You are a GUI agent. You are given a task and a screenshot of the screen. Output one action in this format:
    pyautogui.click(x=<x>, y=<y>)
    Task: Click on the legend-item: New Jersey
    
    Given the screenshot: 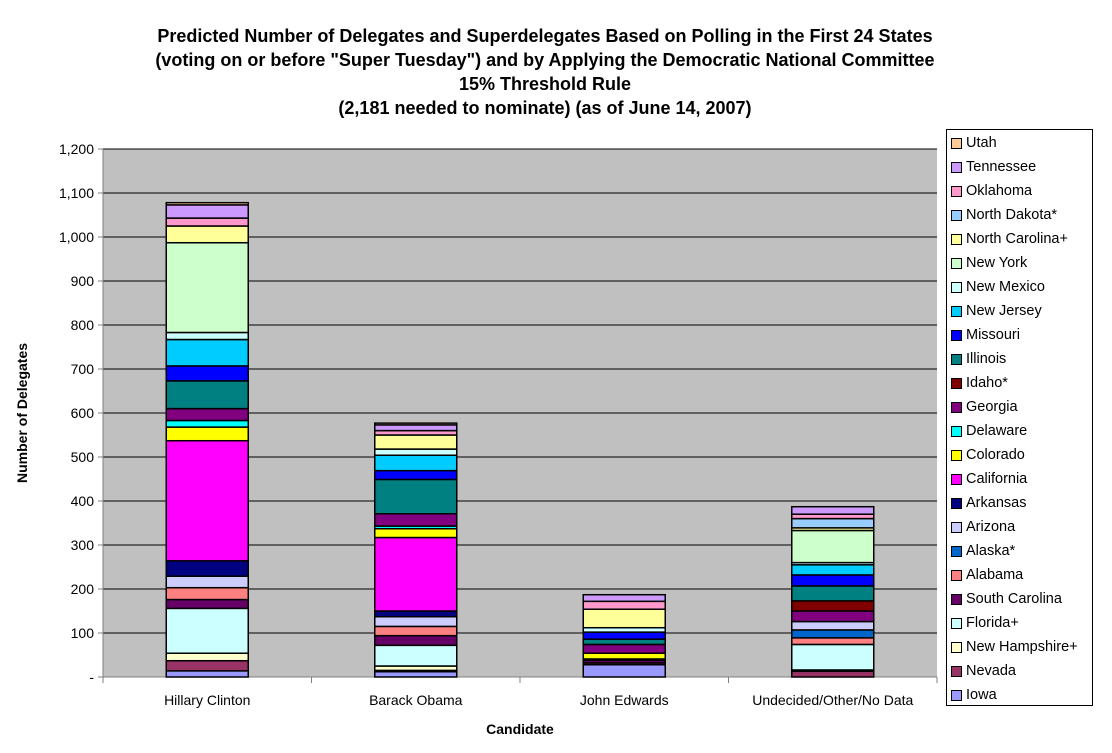 What is the action you would take?
    pyautogui.click(x=996, y=311)
    